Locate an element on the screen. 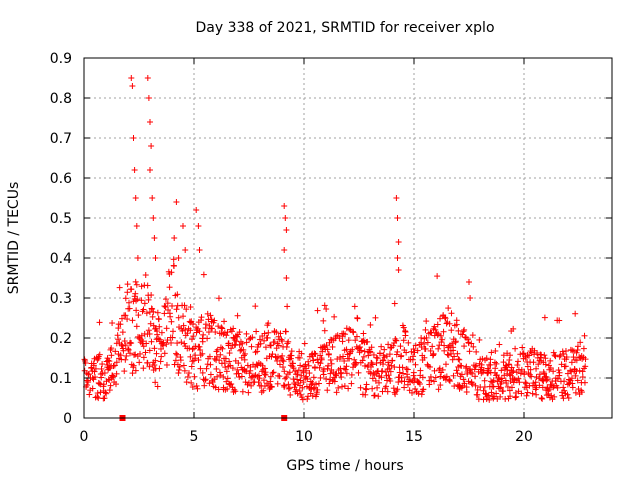  y-tick-label: 0.8 is located at coordinates (61, 99).